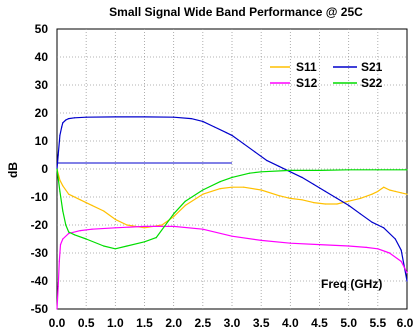  Describe the element at coordinates (40, 197) in the screenshot. I see `y-tick-label: -10` at that location.